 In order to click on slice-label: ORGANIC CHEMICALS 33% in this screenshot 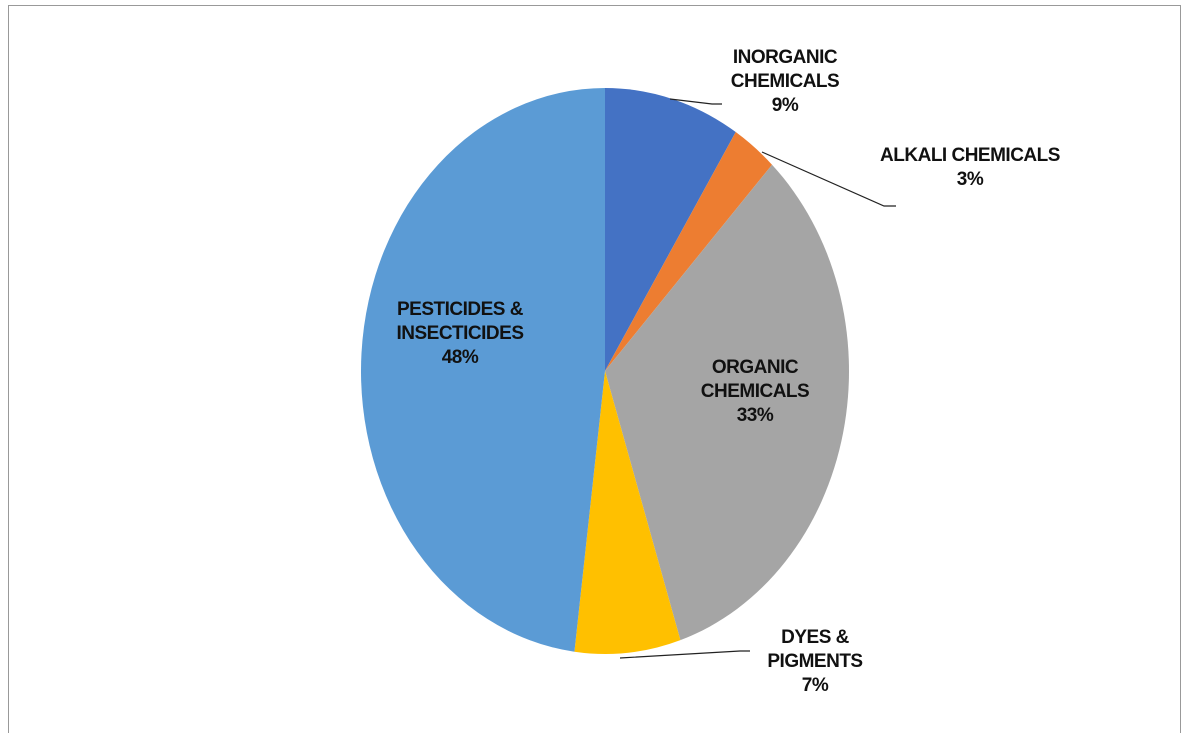, I will do `click(755, 392)`.